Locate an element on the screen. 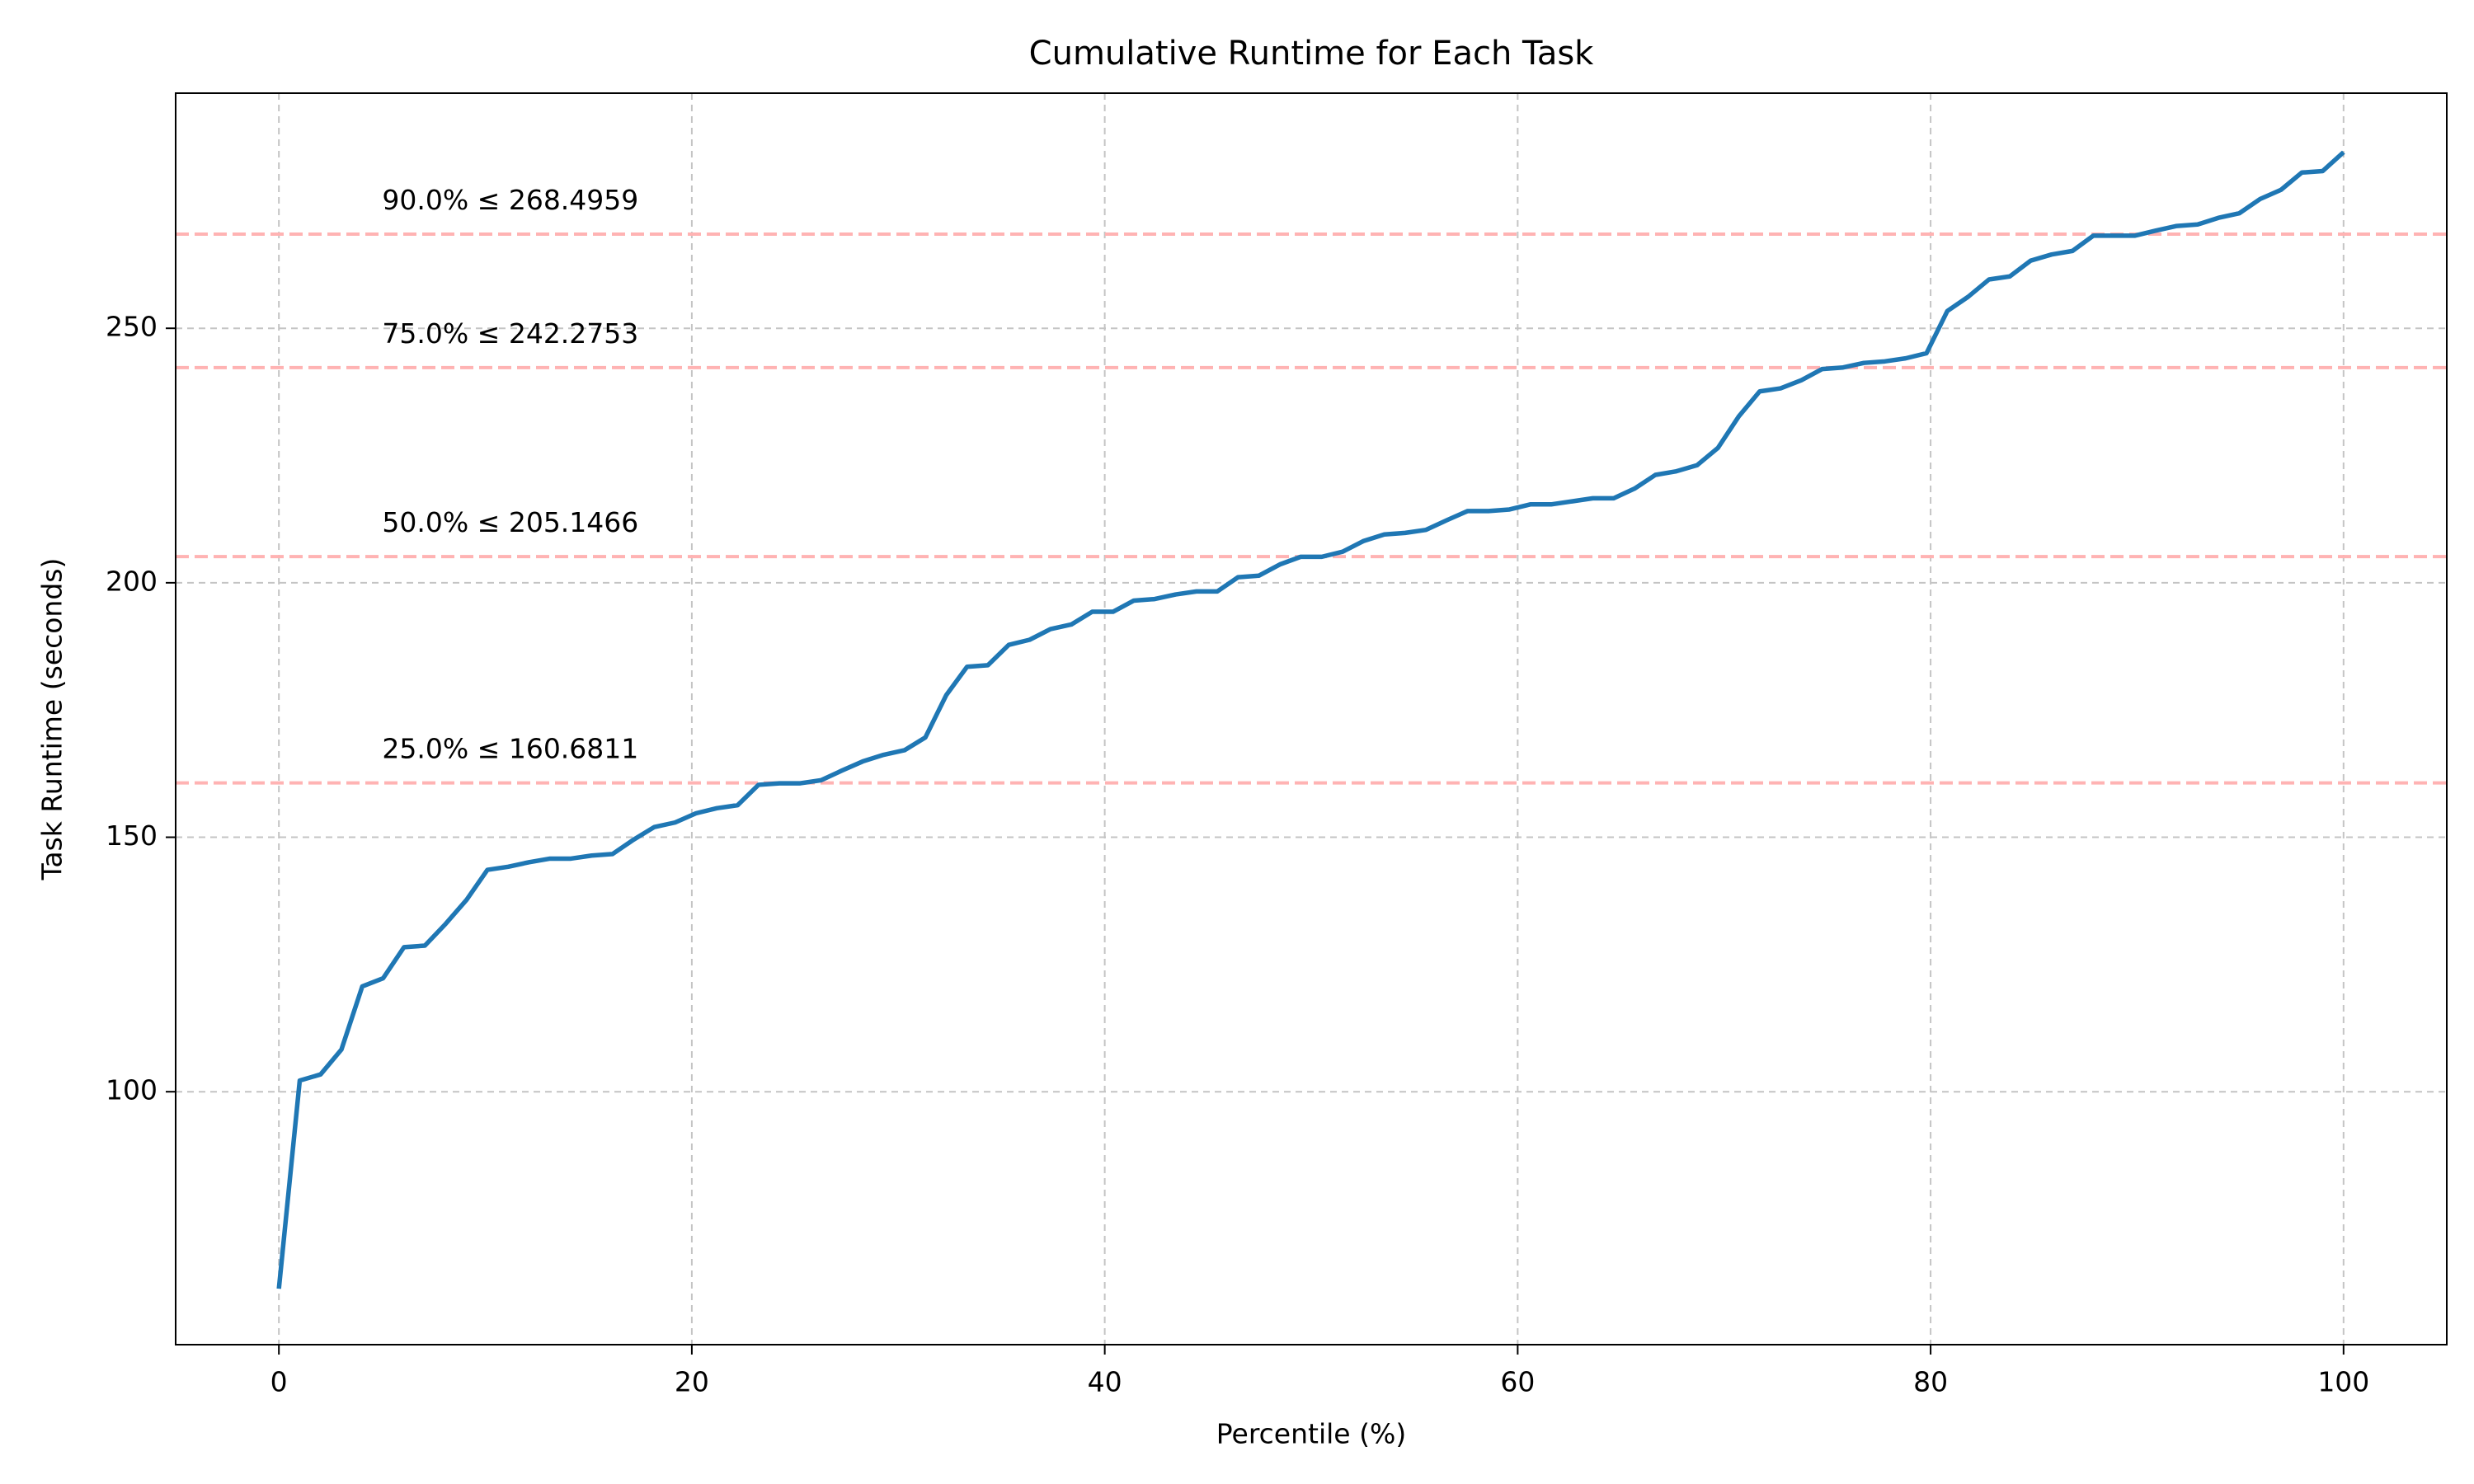  chart-title: Cumulative Runtime for Each Task is located at coordinates (1312, 54).